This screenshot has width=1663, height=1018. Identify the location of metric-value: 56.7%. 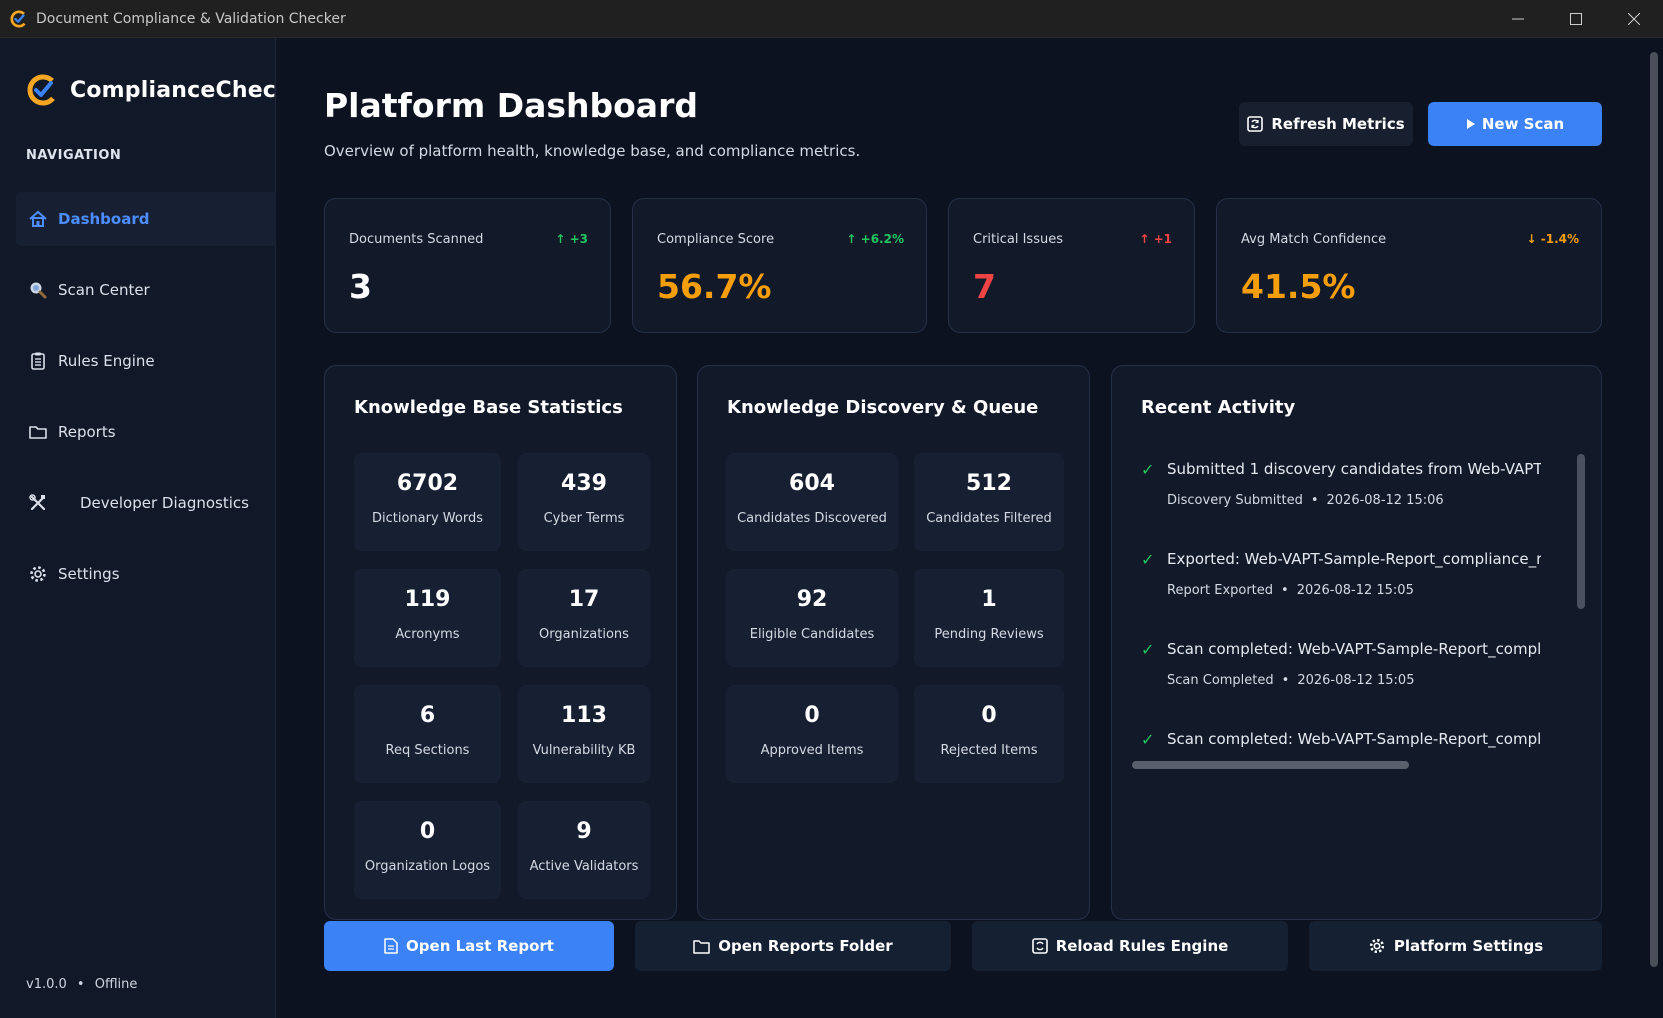
(714, 286).